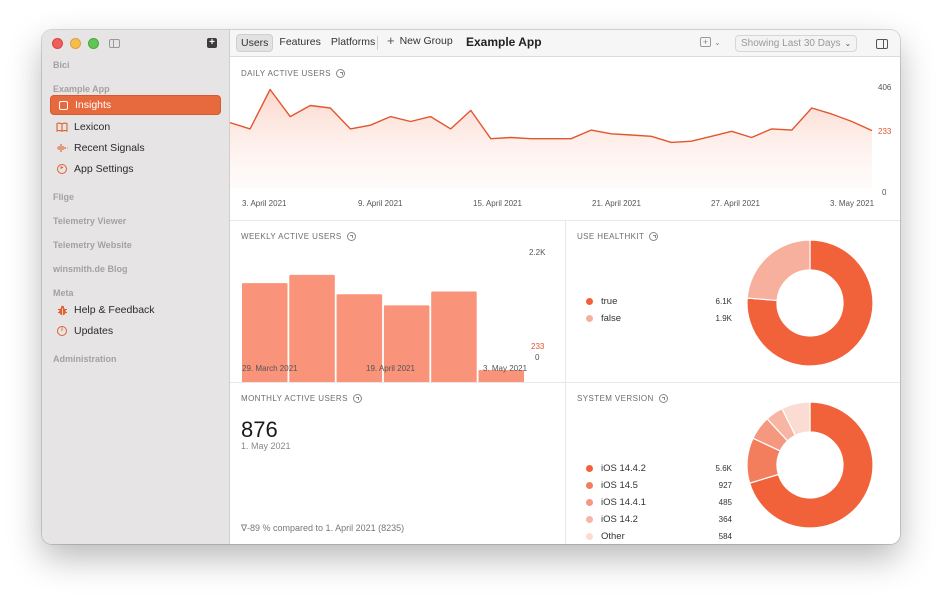  What do you see at coordinates (57, 43) in the screenshot?
I see `close-window-button` at bounding box center [57, 43].